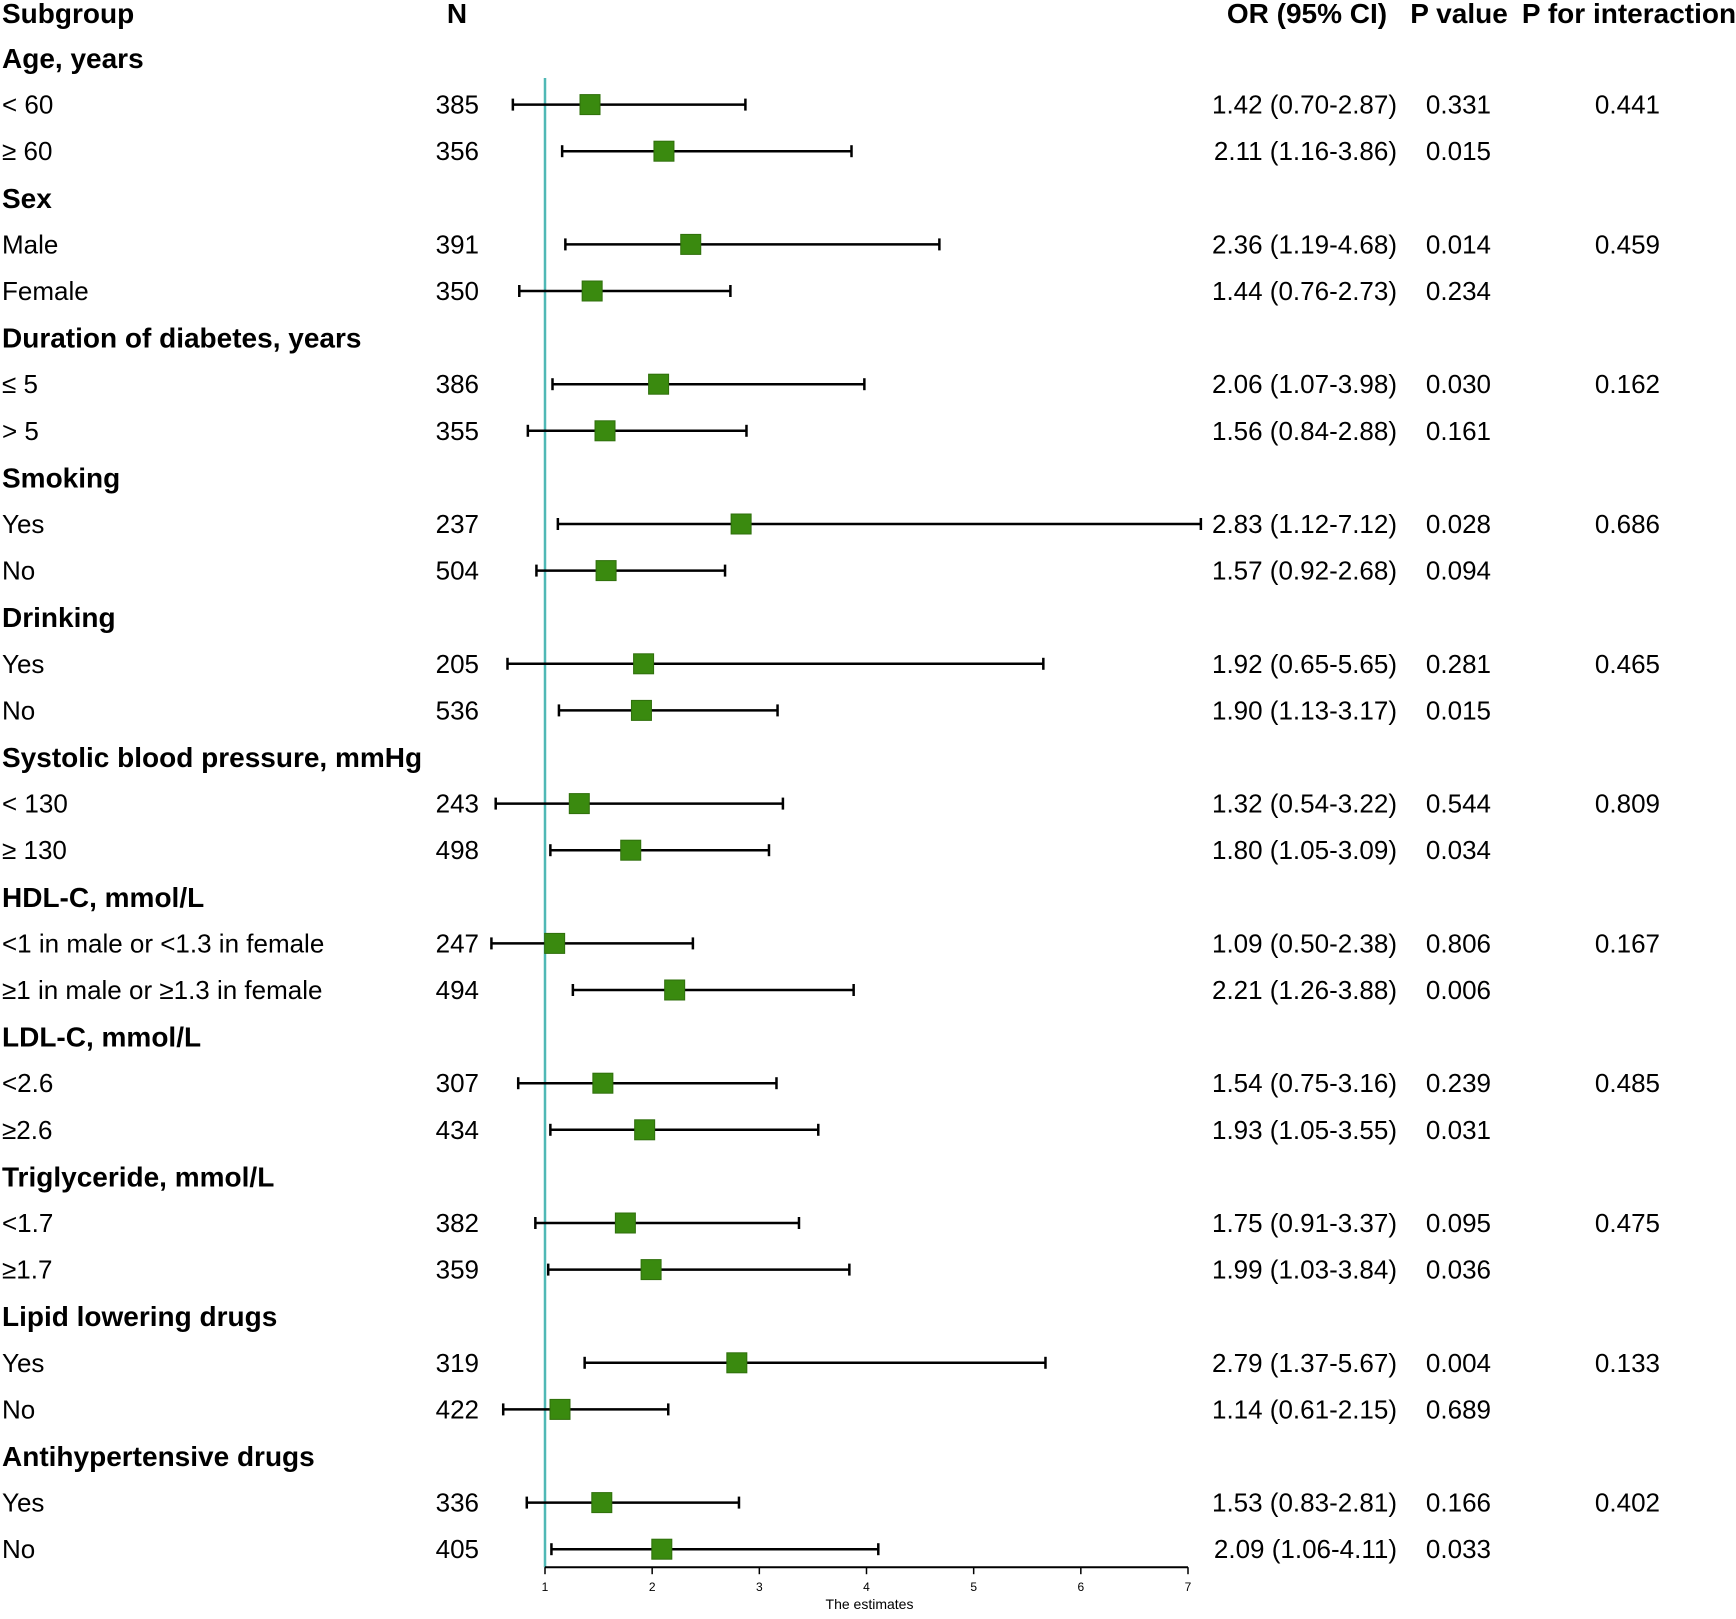 The width and height of the screenshot is (1736, 1619). What do you see at coordinates (870, 1604) in the screenshot?
I see `x-axis-title: The estimates` at bounding box center [870, 1604].